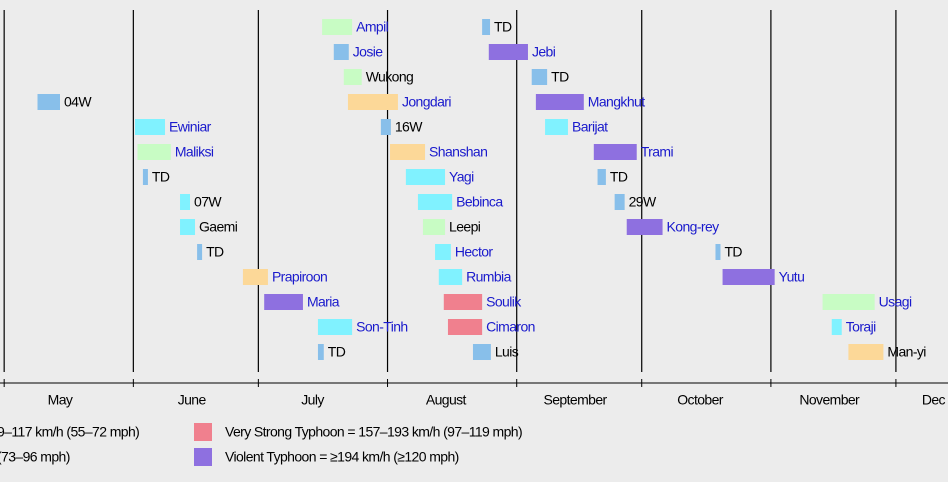 This screenshot has width=948, height=482. Describe the element at coordinates (461, 177) in the screenshot. I see `storm-label: Yagi` at that location.